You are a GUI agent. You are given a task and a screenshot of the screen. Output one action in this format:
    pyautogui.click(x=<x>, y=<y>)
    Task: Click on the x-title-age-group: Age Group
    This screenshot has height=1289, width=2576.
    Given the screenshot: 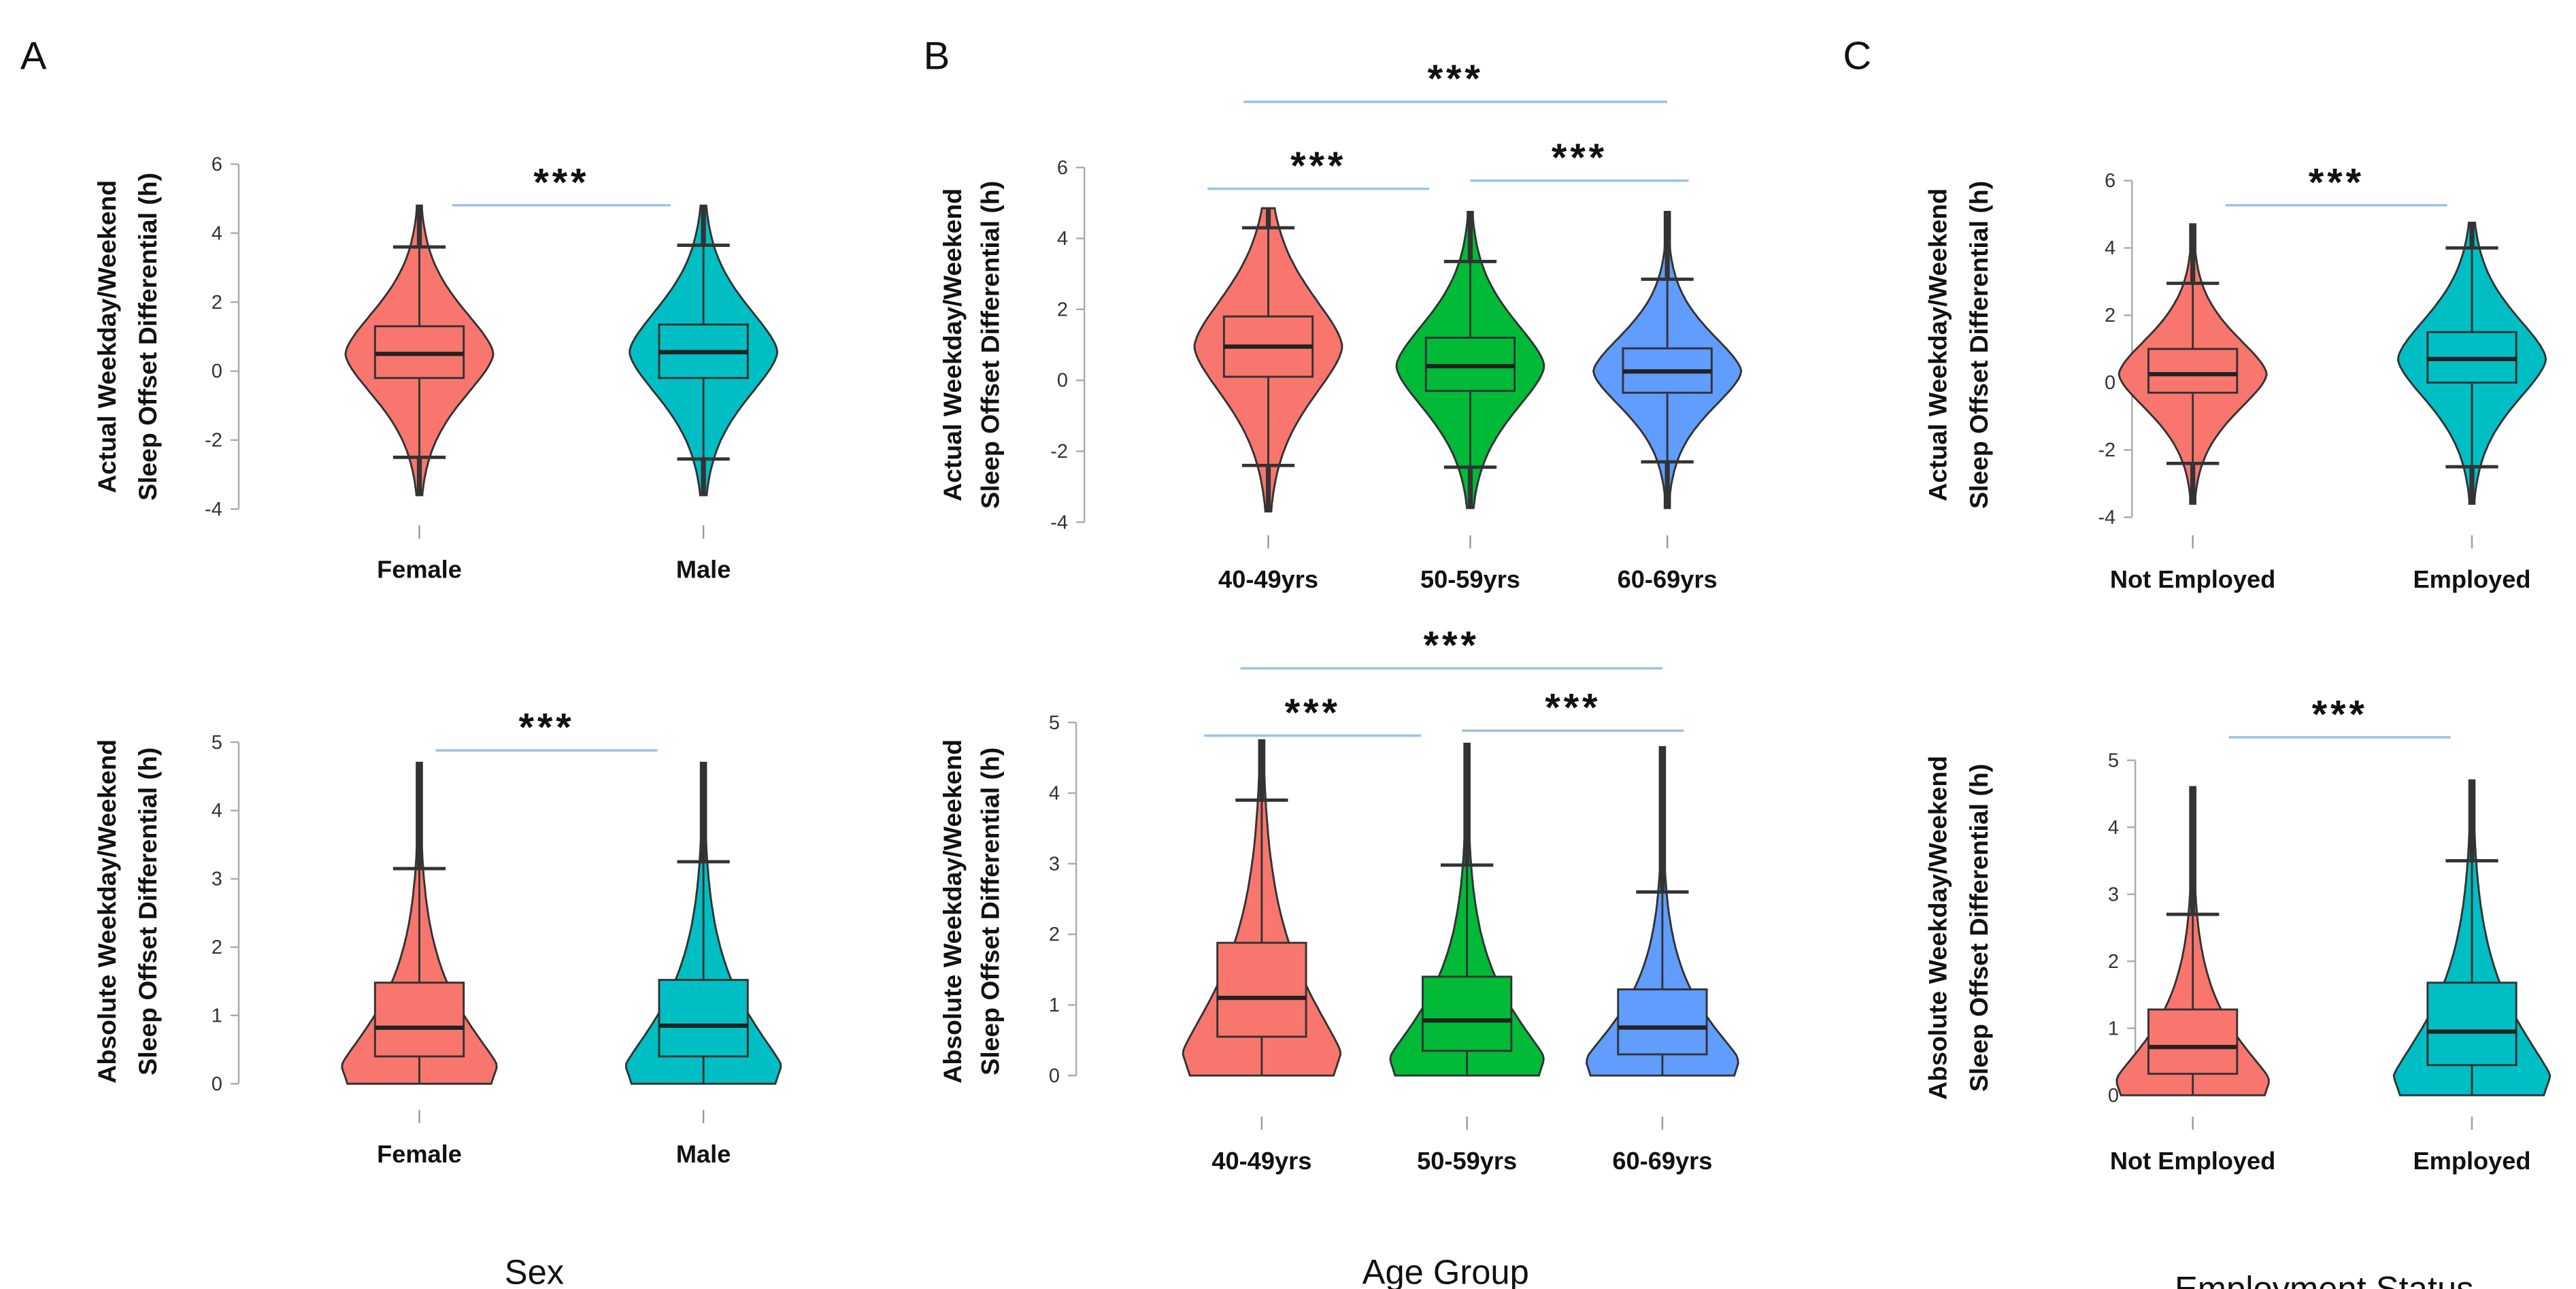 What is the action you would take?
    pyautogui.click(x=1445, y=1271)
    